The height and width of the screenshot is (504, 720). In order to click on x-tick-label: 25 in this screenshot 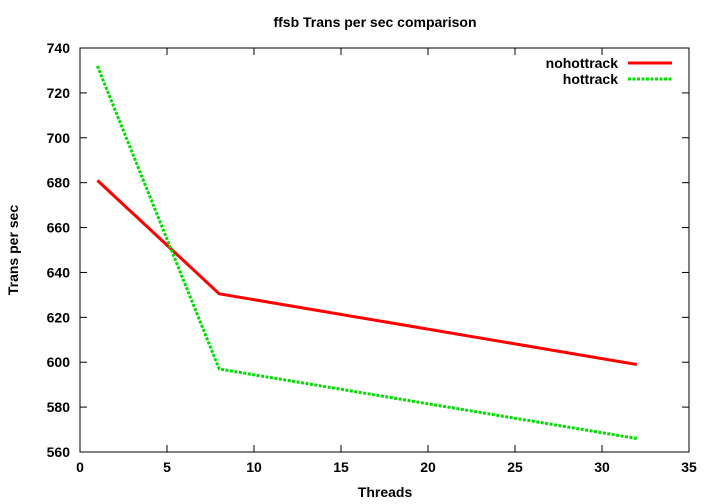, I will do `click(515, 467)`.